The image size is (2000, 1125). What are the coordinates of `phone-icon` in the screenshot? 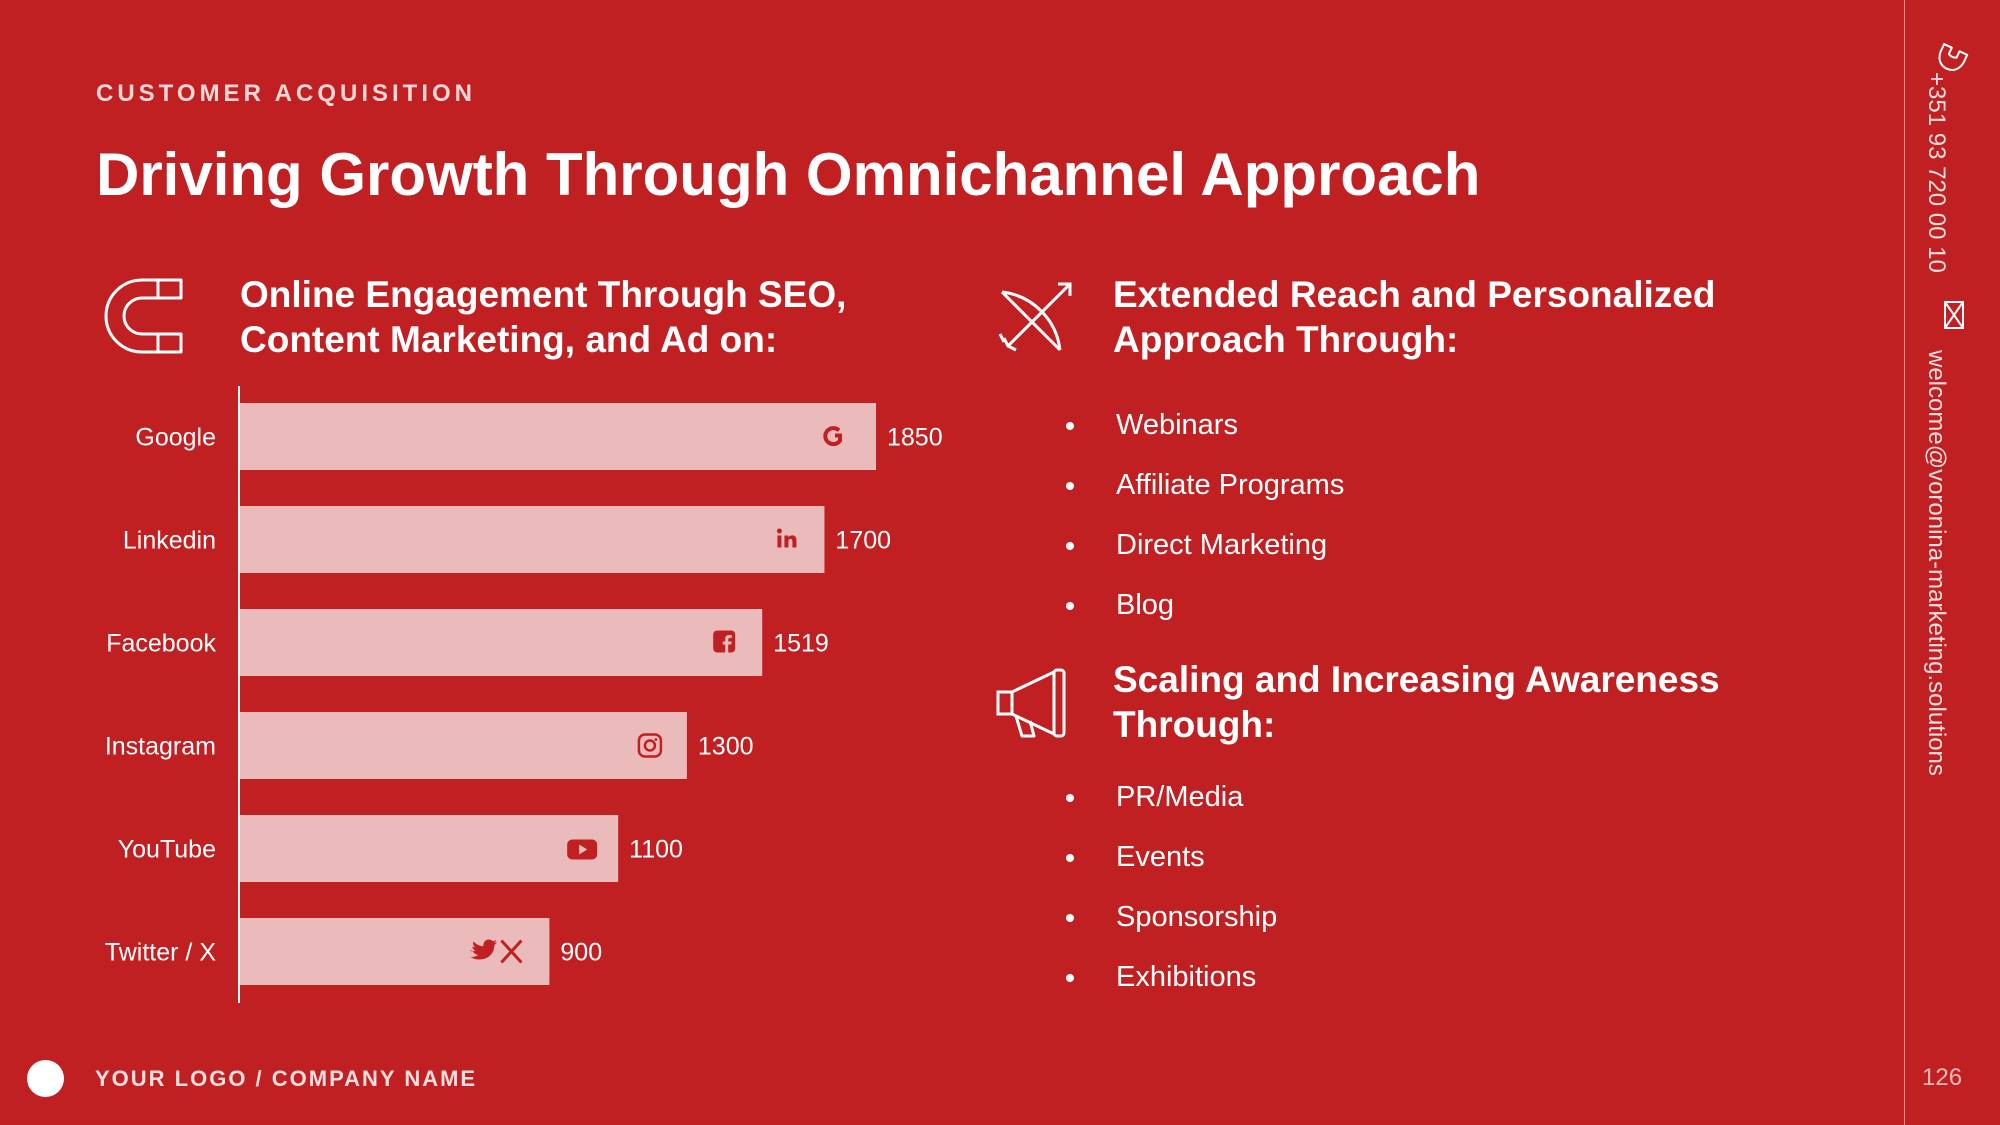 It's located at (1953, 57).